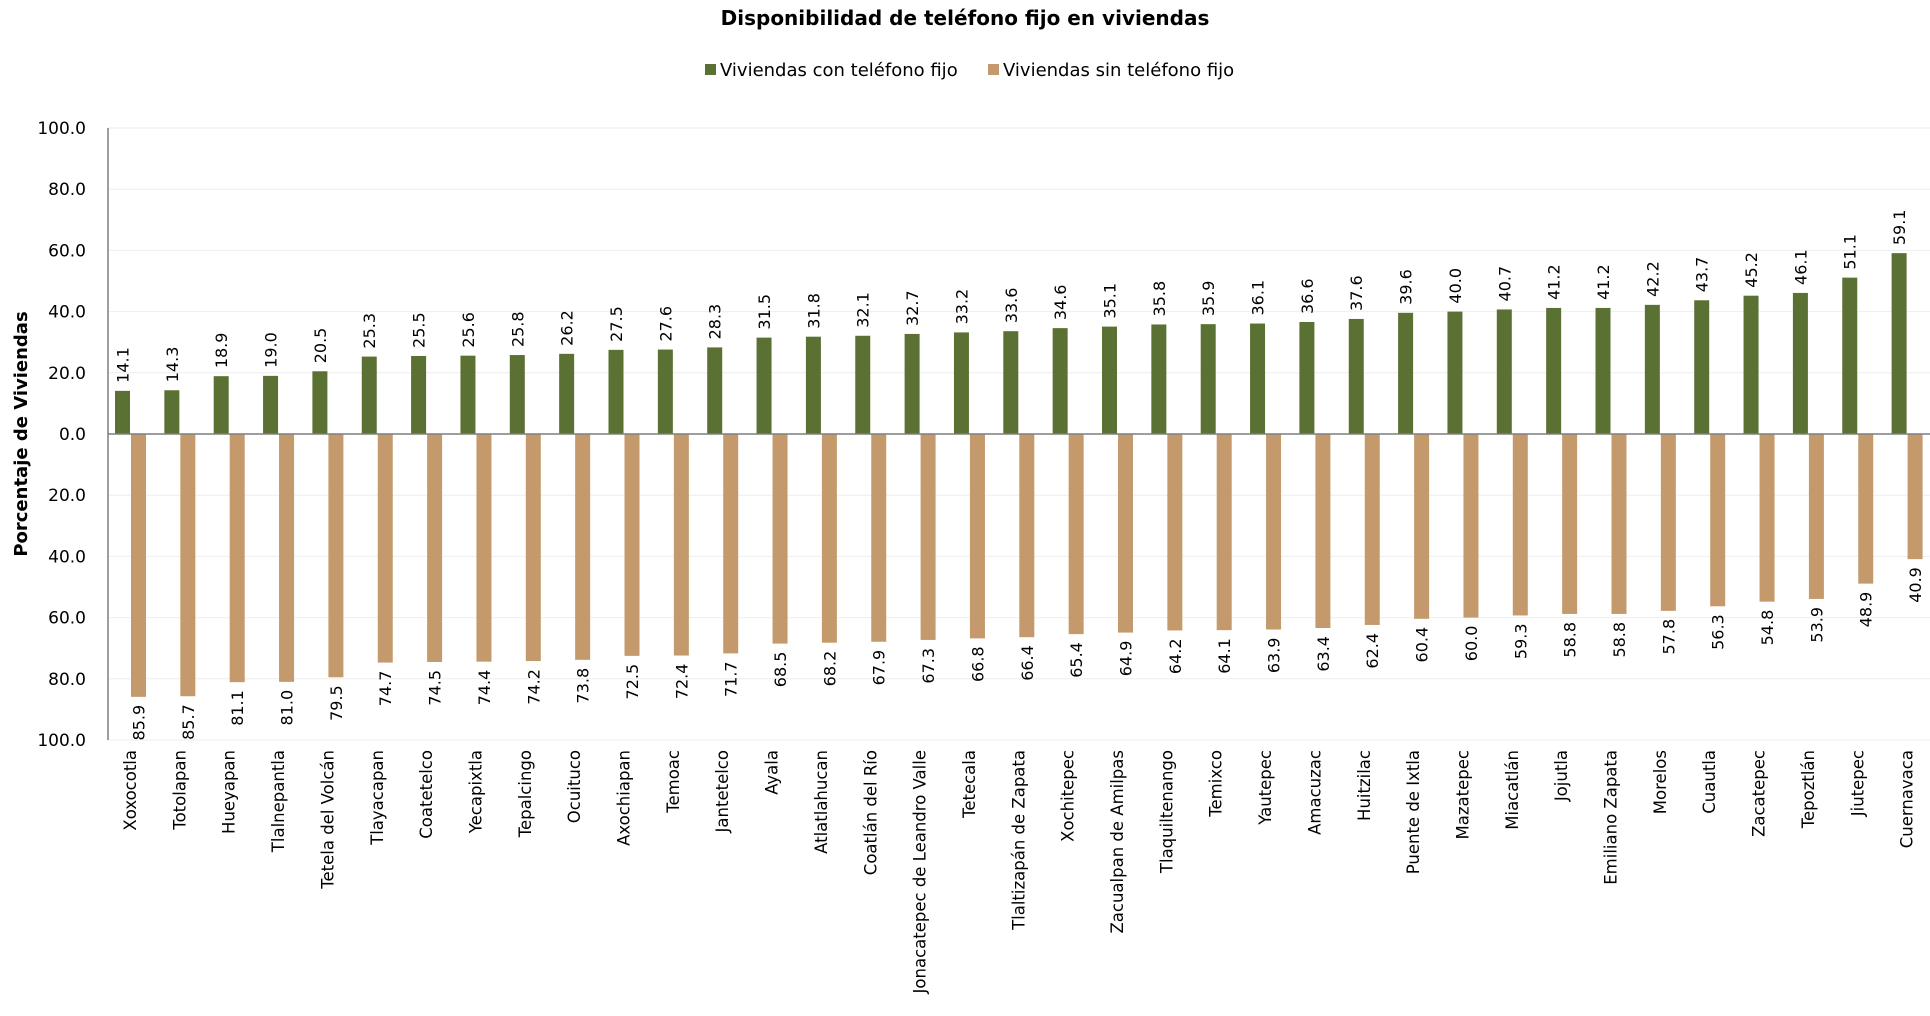  Describe the element at coordinates (377, 798) in the screenshot. I see `category-label: Tlayacapan` at that location.